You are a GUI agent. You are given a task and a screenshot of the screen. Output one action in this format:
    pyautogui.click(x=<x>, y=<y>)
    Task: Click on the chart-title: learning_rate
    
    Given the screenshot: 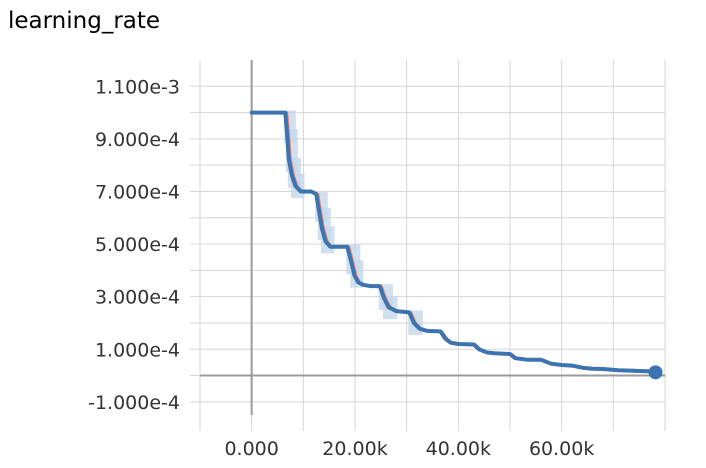 What is the action you would take?
    pyautogui.click(x=84, y=21)
    